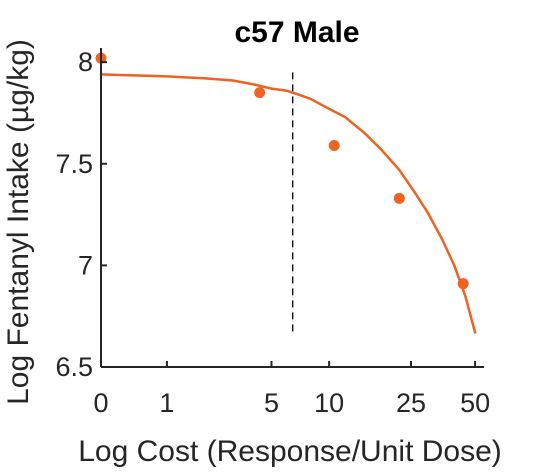  Describe the element at coordinates (85, 265) in the screenshot. I see `y-tick-label: 7` at that location.